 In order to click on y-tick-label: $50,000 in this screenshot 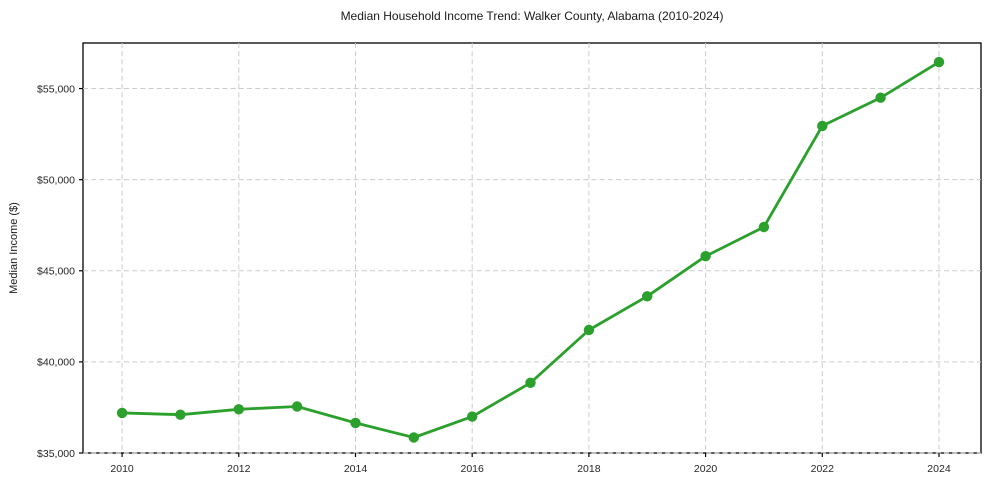, I will do `click(56, 180)`.